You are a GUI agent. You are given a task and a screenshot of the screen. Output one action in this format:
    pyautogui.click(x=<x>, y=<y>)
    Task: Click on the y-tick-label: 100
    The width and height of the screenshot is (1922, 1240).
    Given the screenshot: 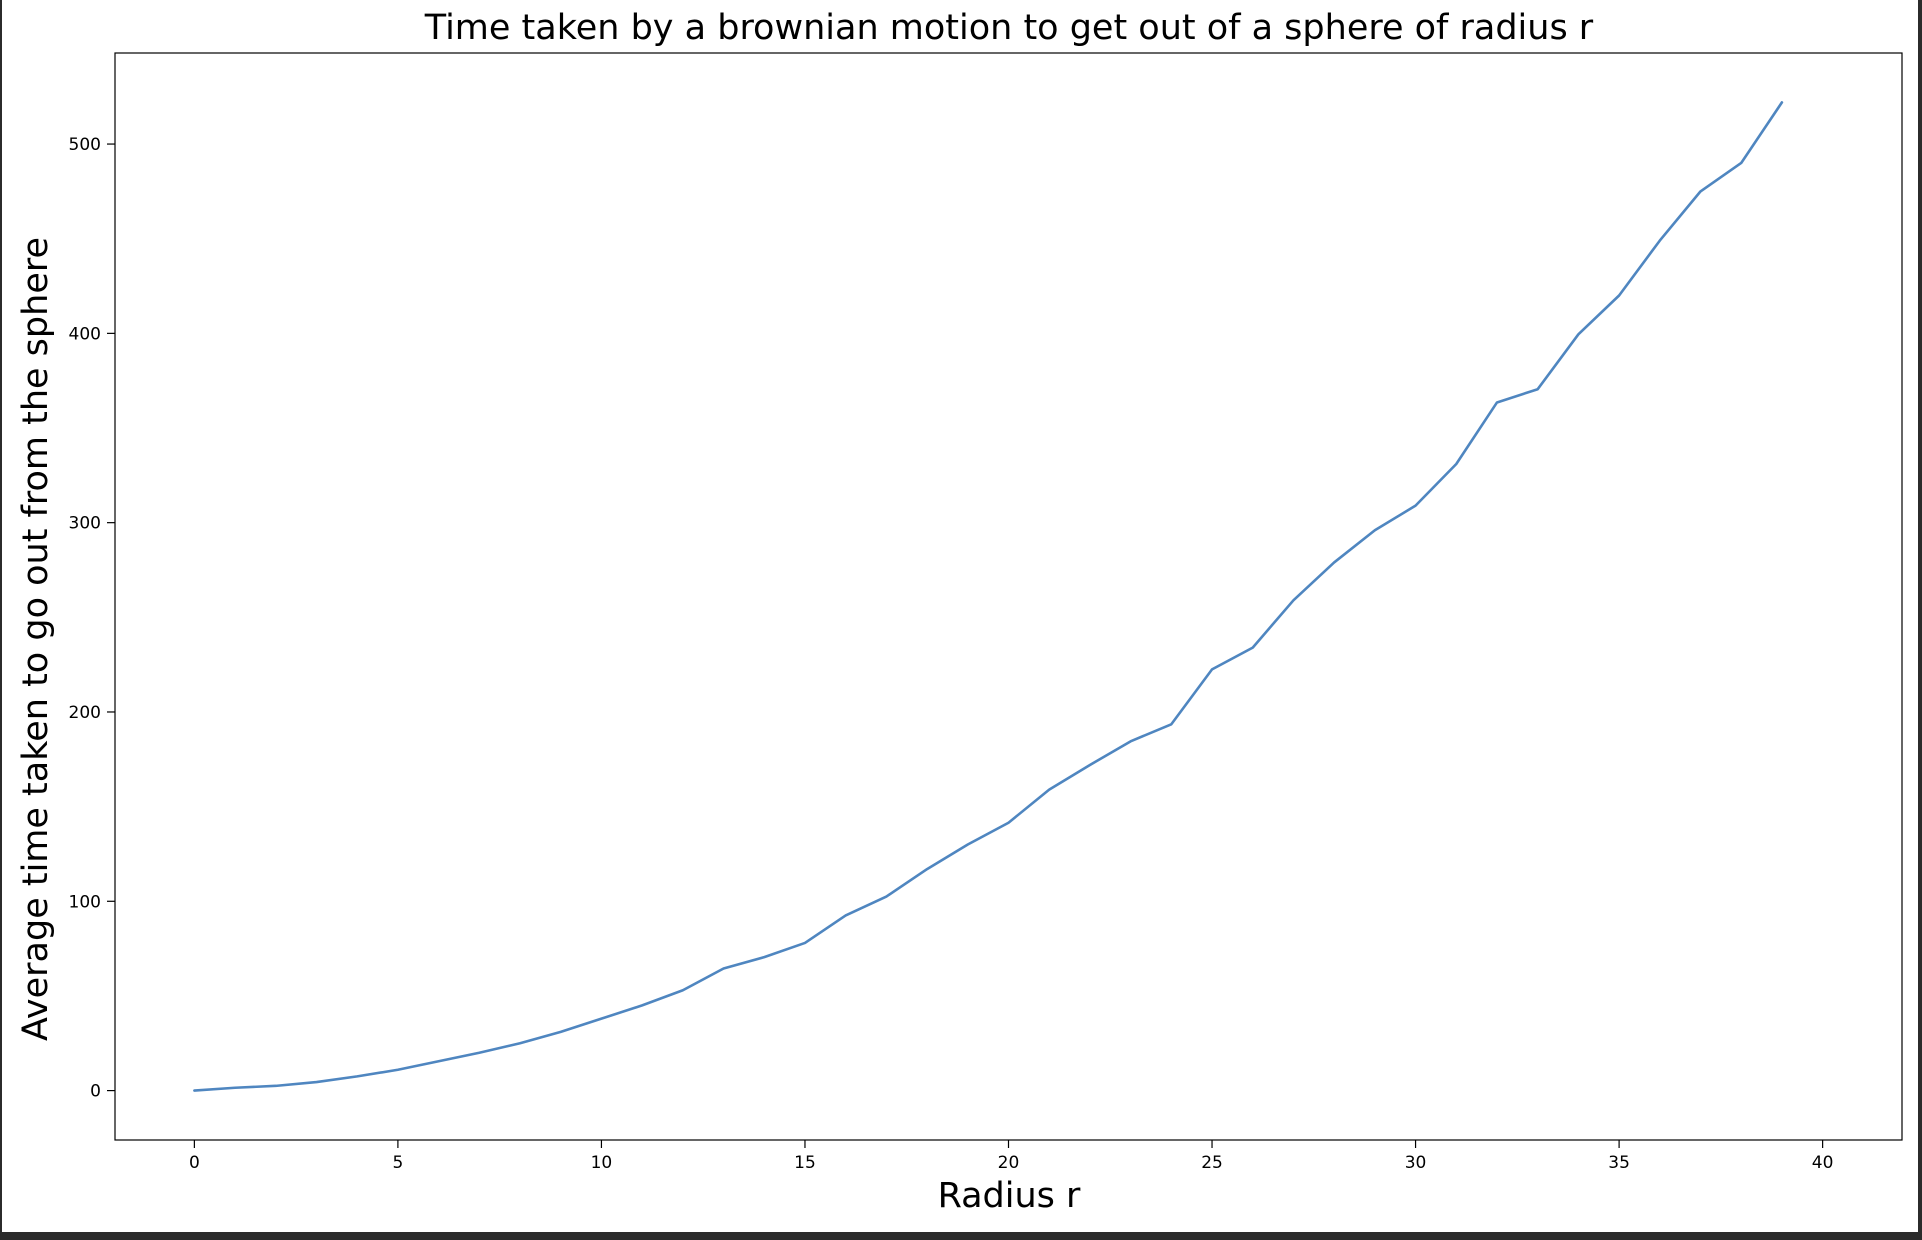 What is the action you would take?
    pyautogui.click(x=85, y=902)
    